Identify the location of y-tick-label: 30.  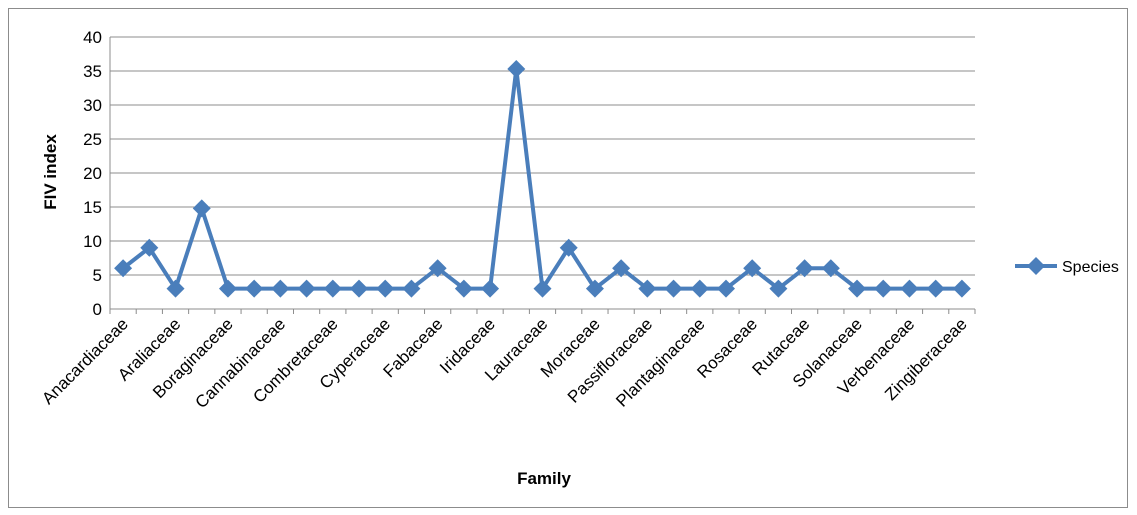
(92, 105).